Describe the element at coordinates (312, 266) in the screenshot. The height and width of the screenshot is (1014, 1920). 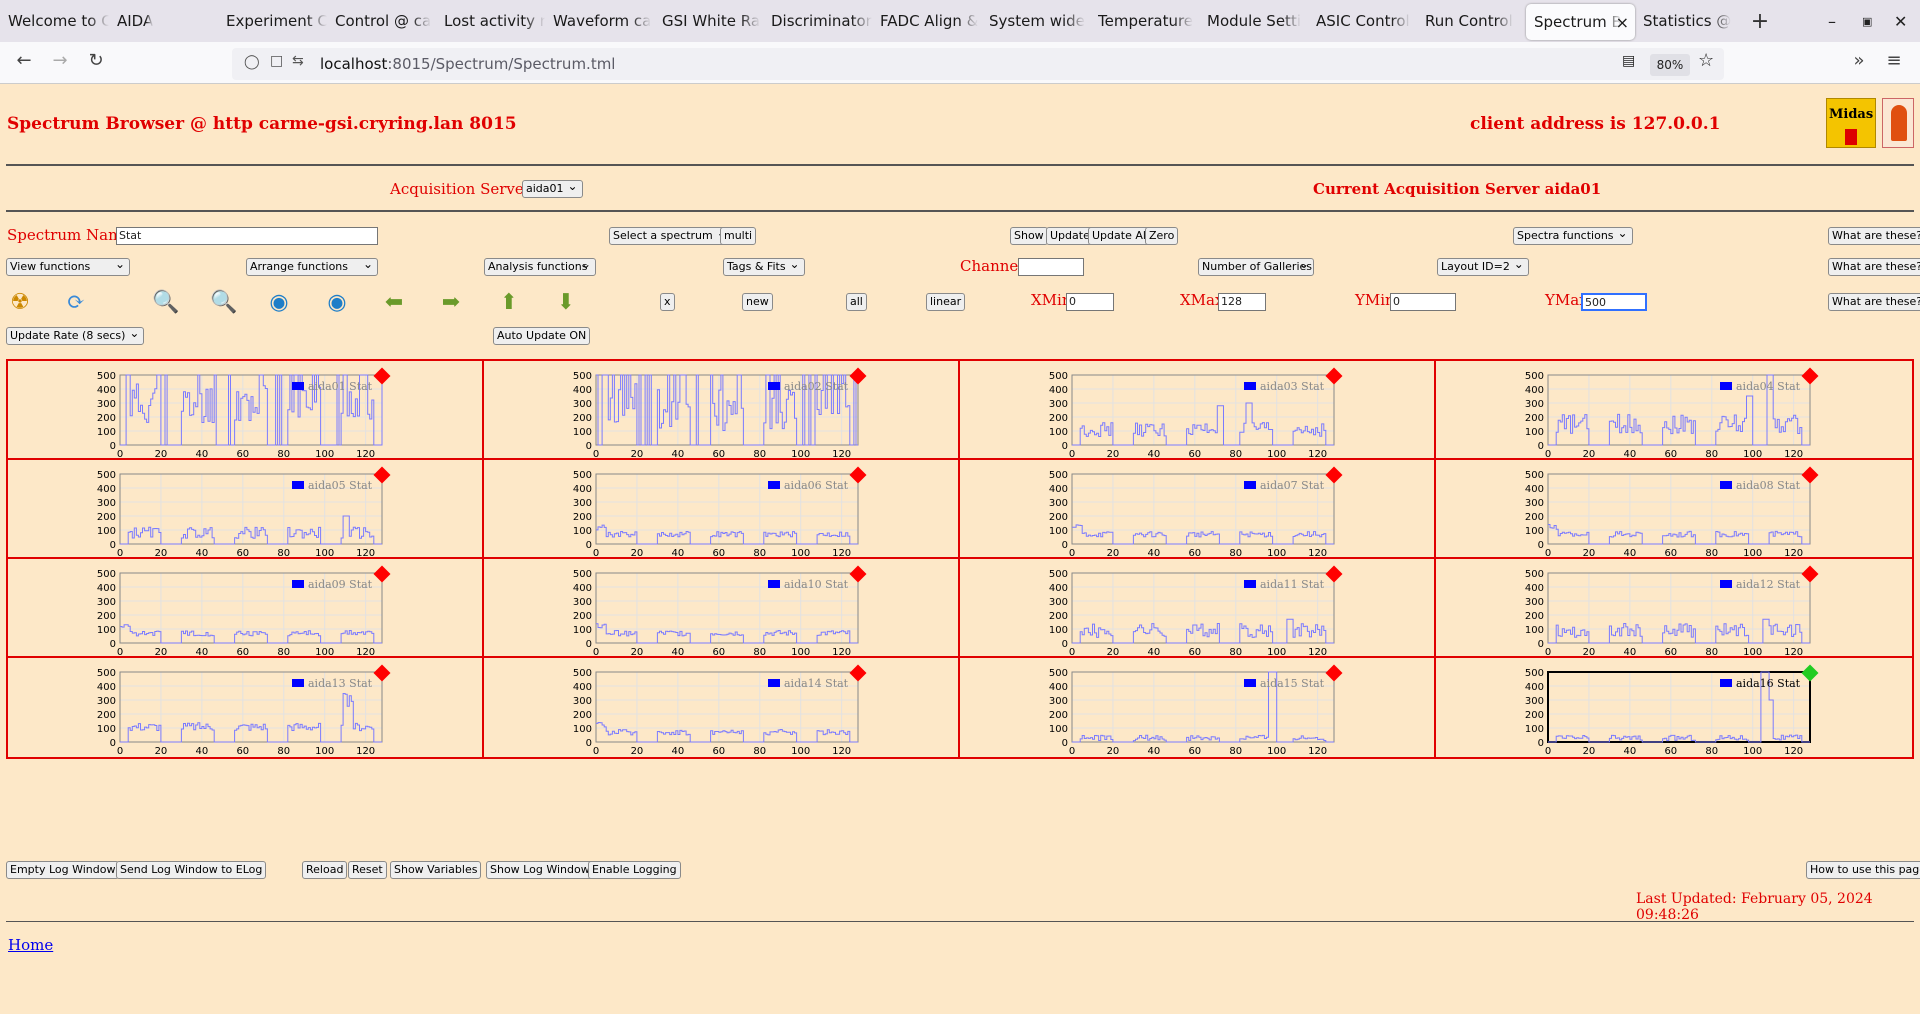
I see `arrange-functions-dropdown: Arrange functions` at that location.